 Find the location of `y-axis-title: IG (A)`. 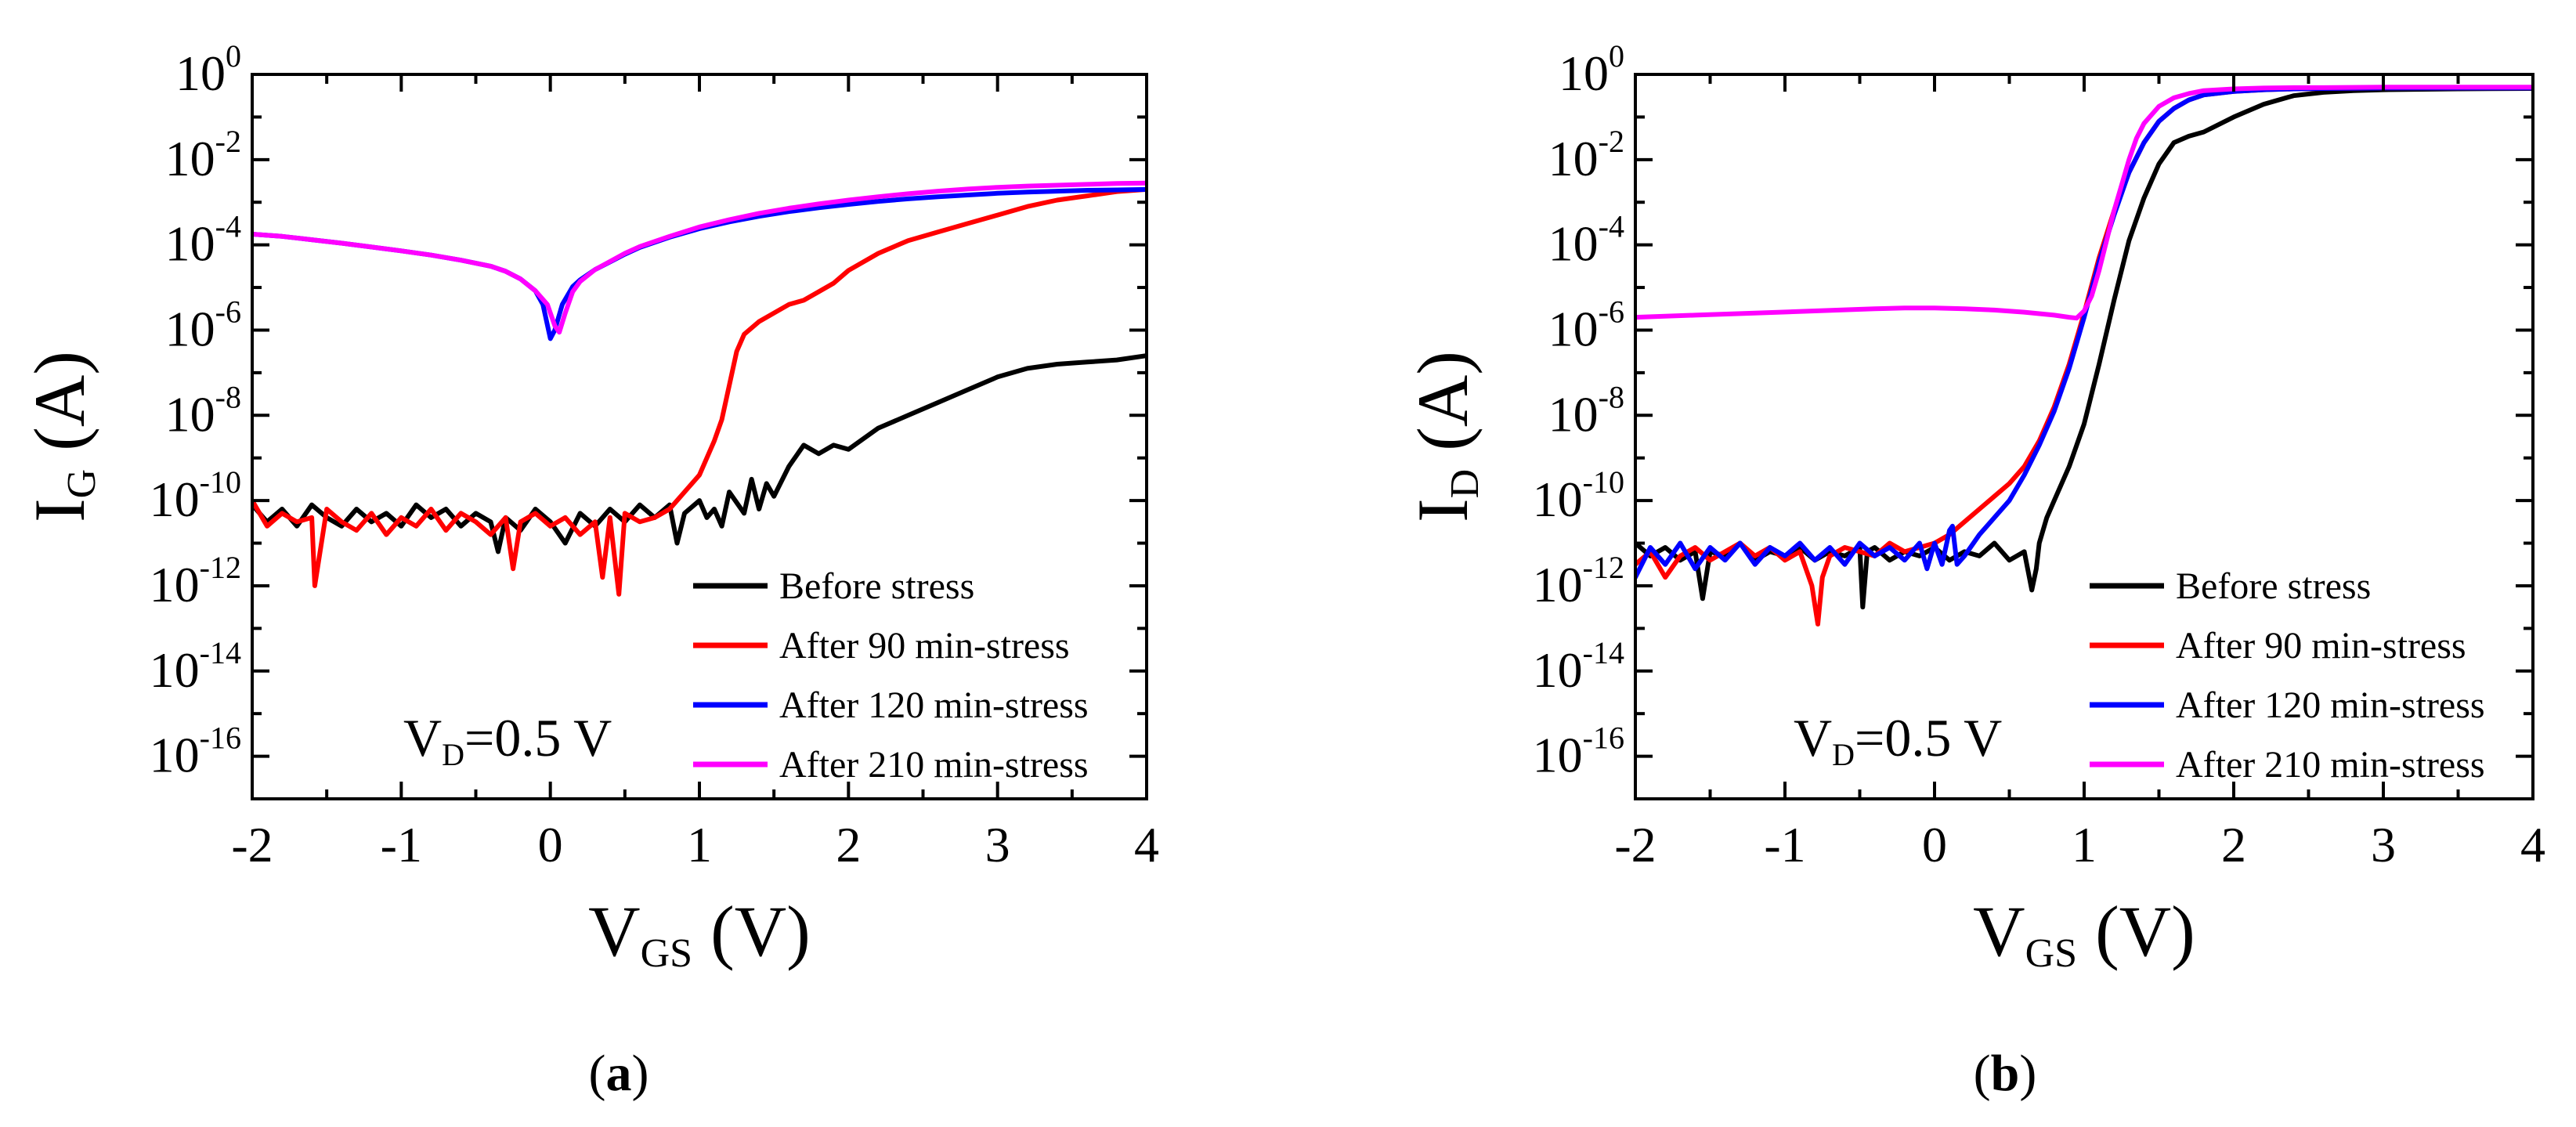

y-axis-title: IG (A) is located at coordinates (62, 436).